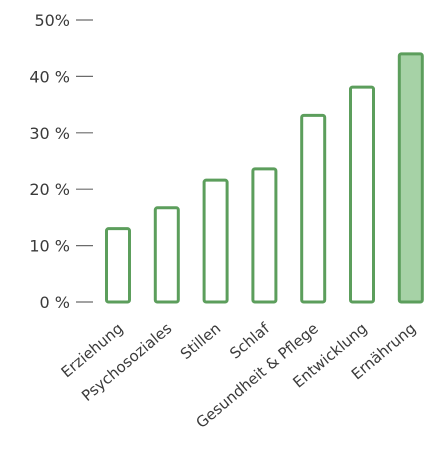  Describe the element at coordinates (200, 341) in the screenshot. I see `x-category-label: Stillen` at that location.